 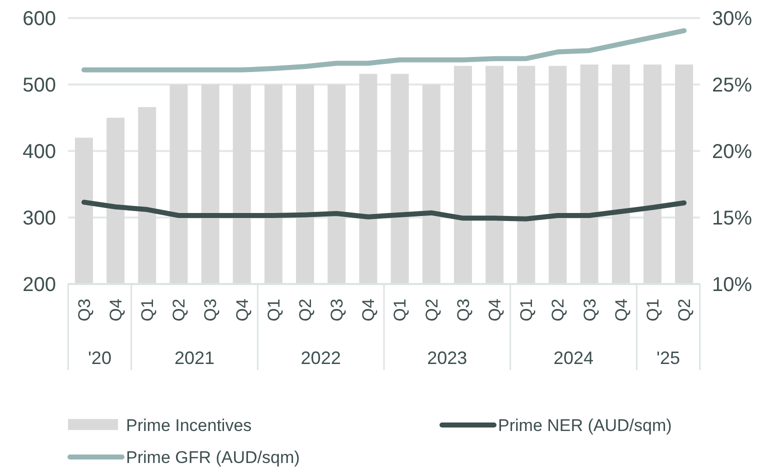 What do you see at coordinates (100, 358) in the screenshot?
I see `text: '20` at bounding box center [100, 358].